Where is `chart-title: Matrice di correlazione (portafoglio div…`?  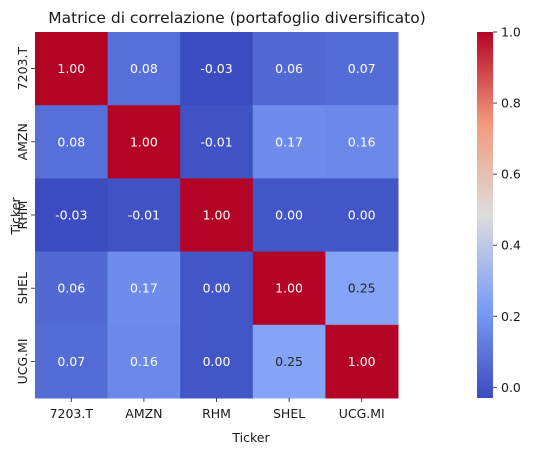
chart-title: Matrice di correlazione (portafoglio div… is located at coordinates (237, 18).